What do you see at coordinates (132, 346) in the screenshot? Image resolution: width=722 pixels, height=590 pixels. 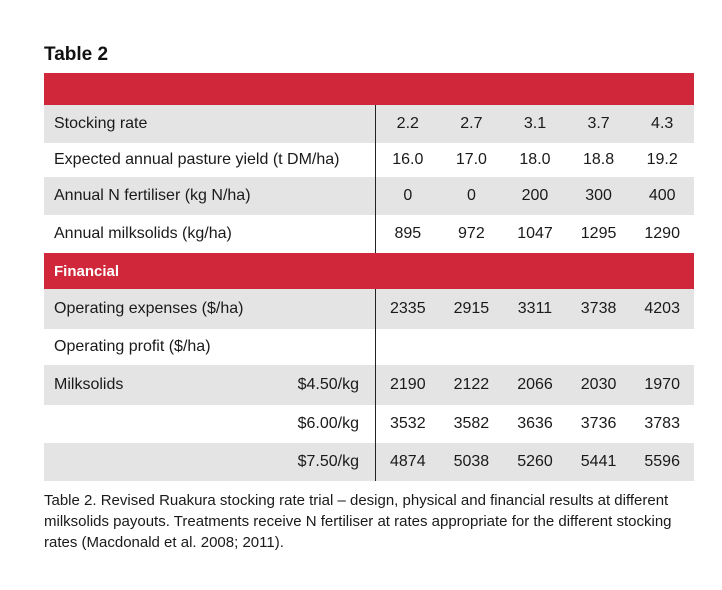 I see `row-label: Operating profit ($/ha)` at bounding box center [132, 346].